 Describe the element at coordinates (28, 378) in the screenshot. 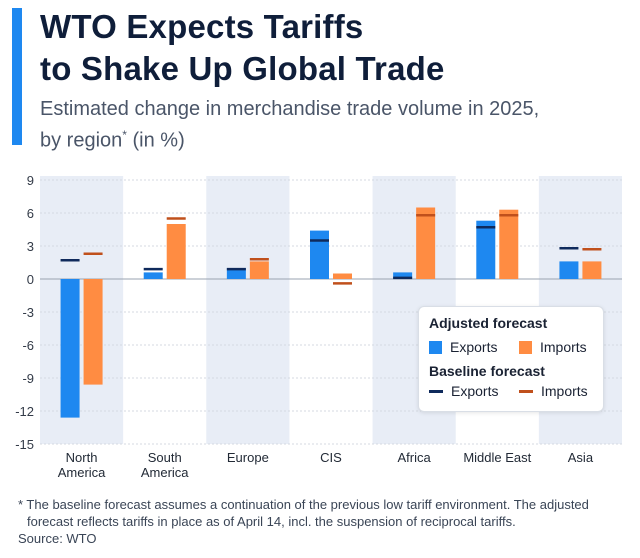

I see `y-tick-label: -9` at that location.